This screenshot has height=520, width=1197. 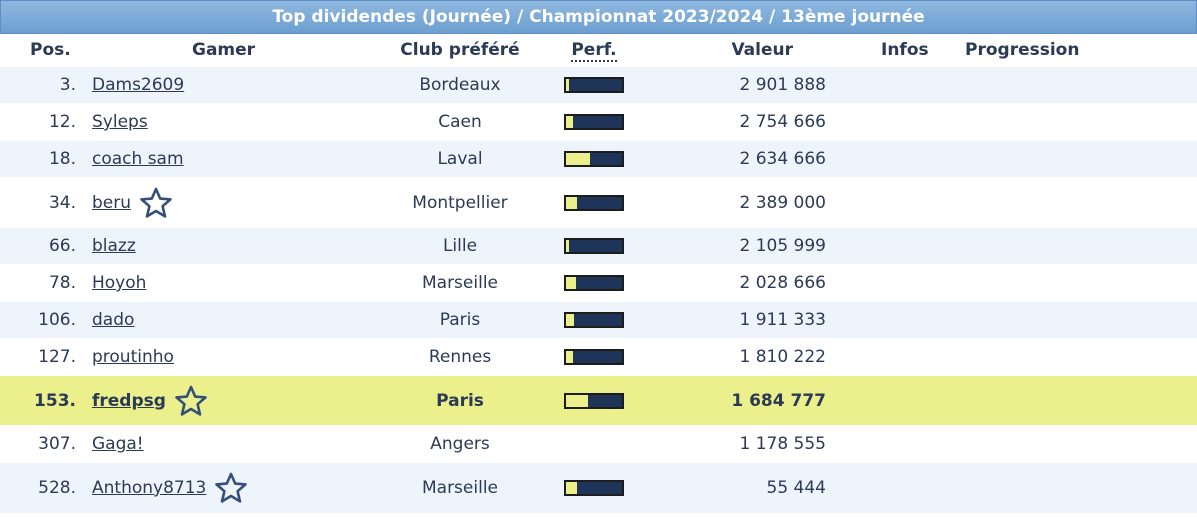 I want to click on header-perf-label: Perf., so click(x=594, y=51).